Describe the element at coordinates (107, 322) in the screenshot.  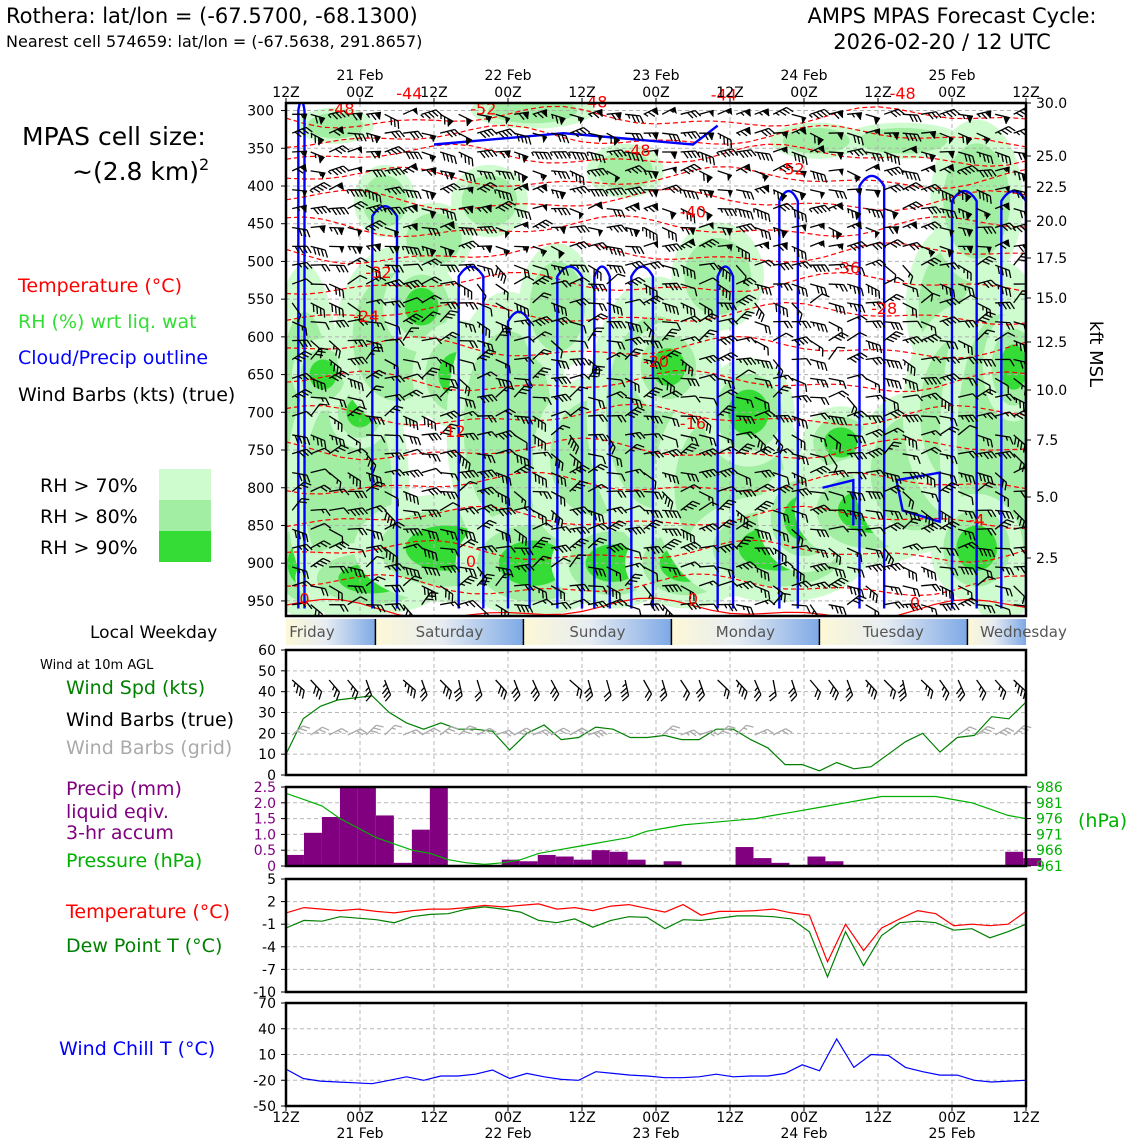
I see `legend-rh: RH (%) wrt liq. wat` at that location.